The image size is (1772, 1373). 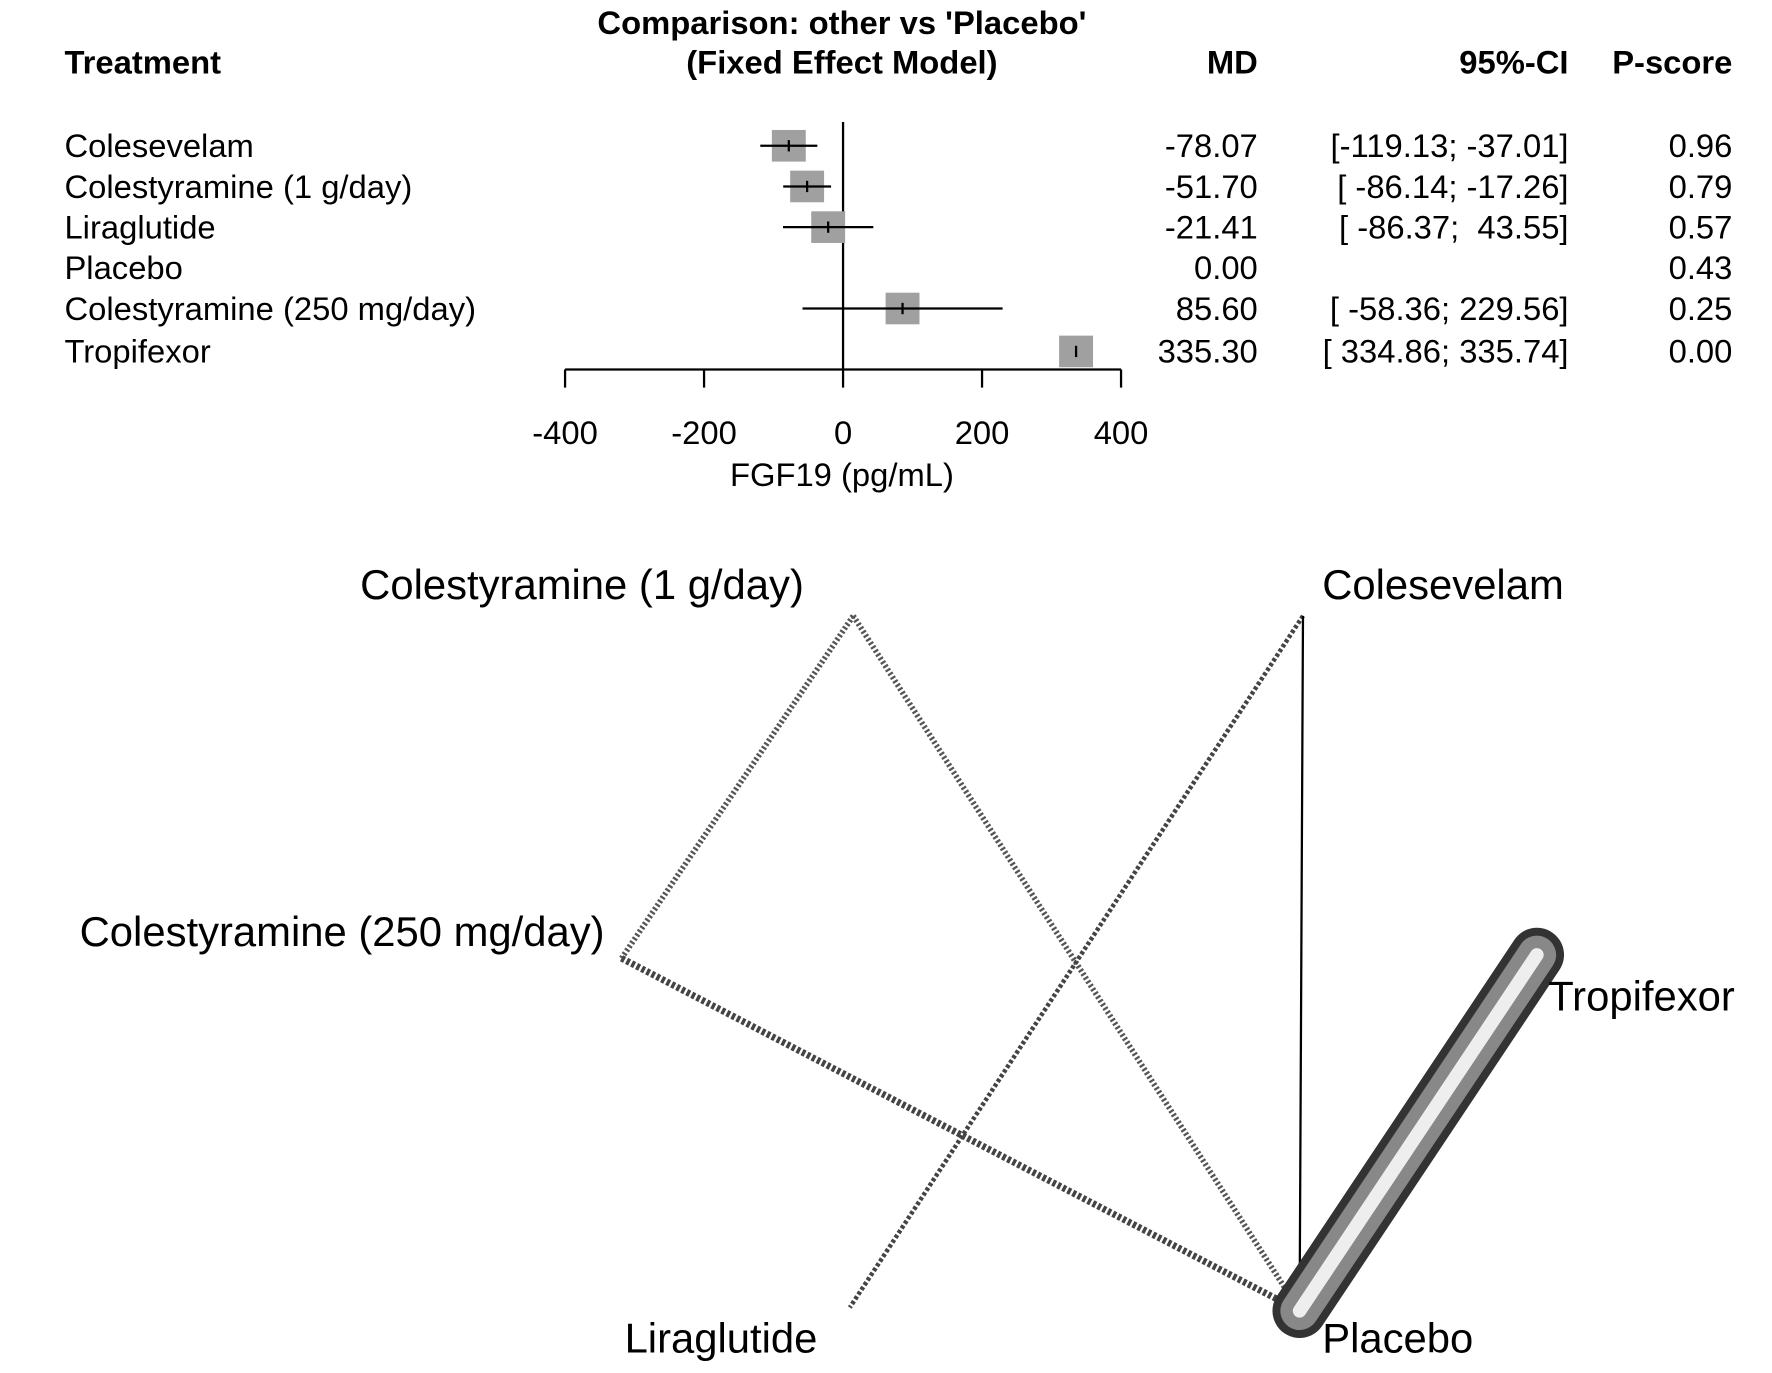 I want to click on title-line: Comparison: other vs 'Placebo', so click(x=841, y=22).